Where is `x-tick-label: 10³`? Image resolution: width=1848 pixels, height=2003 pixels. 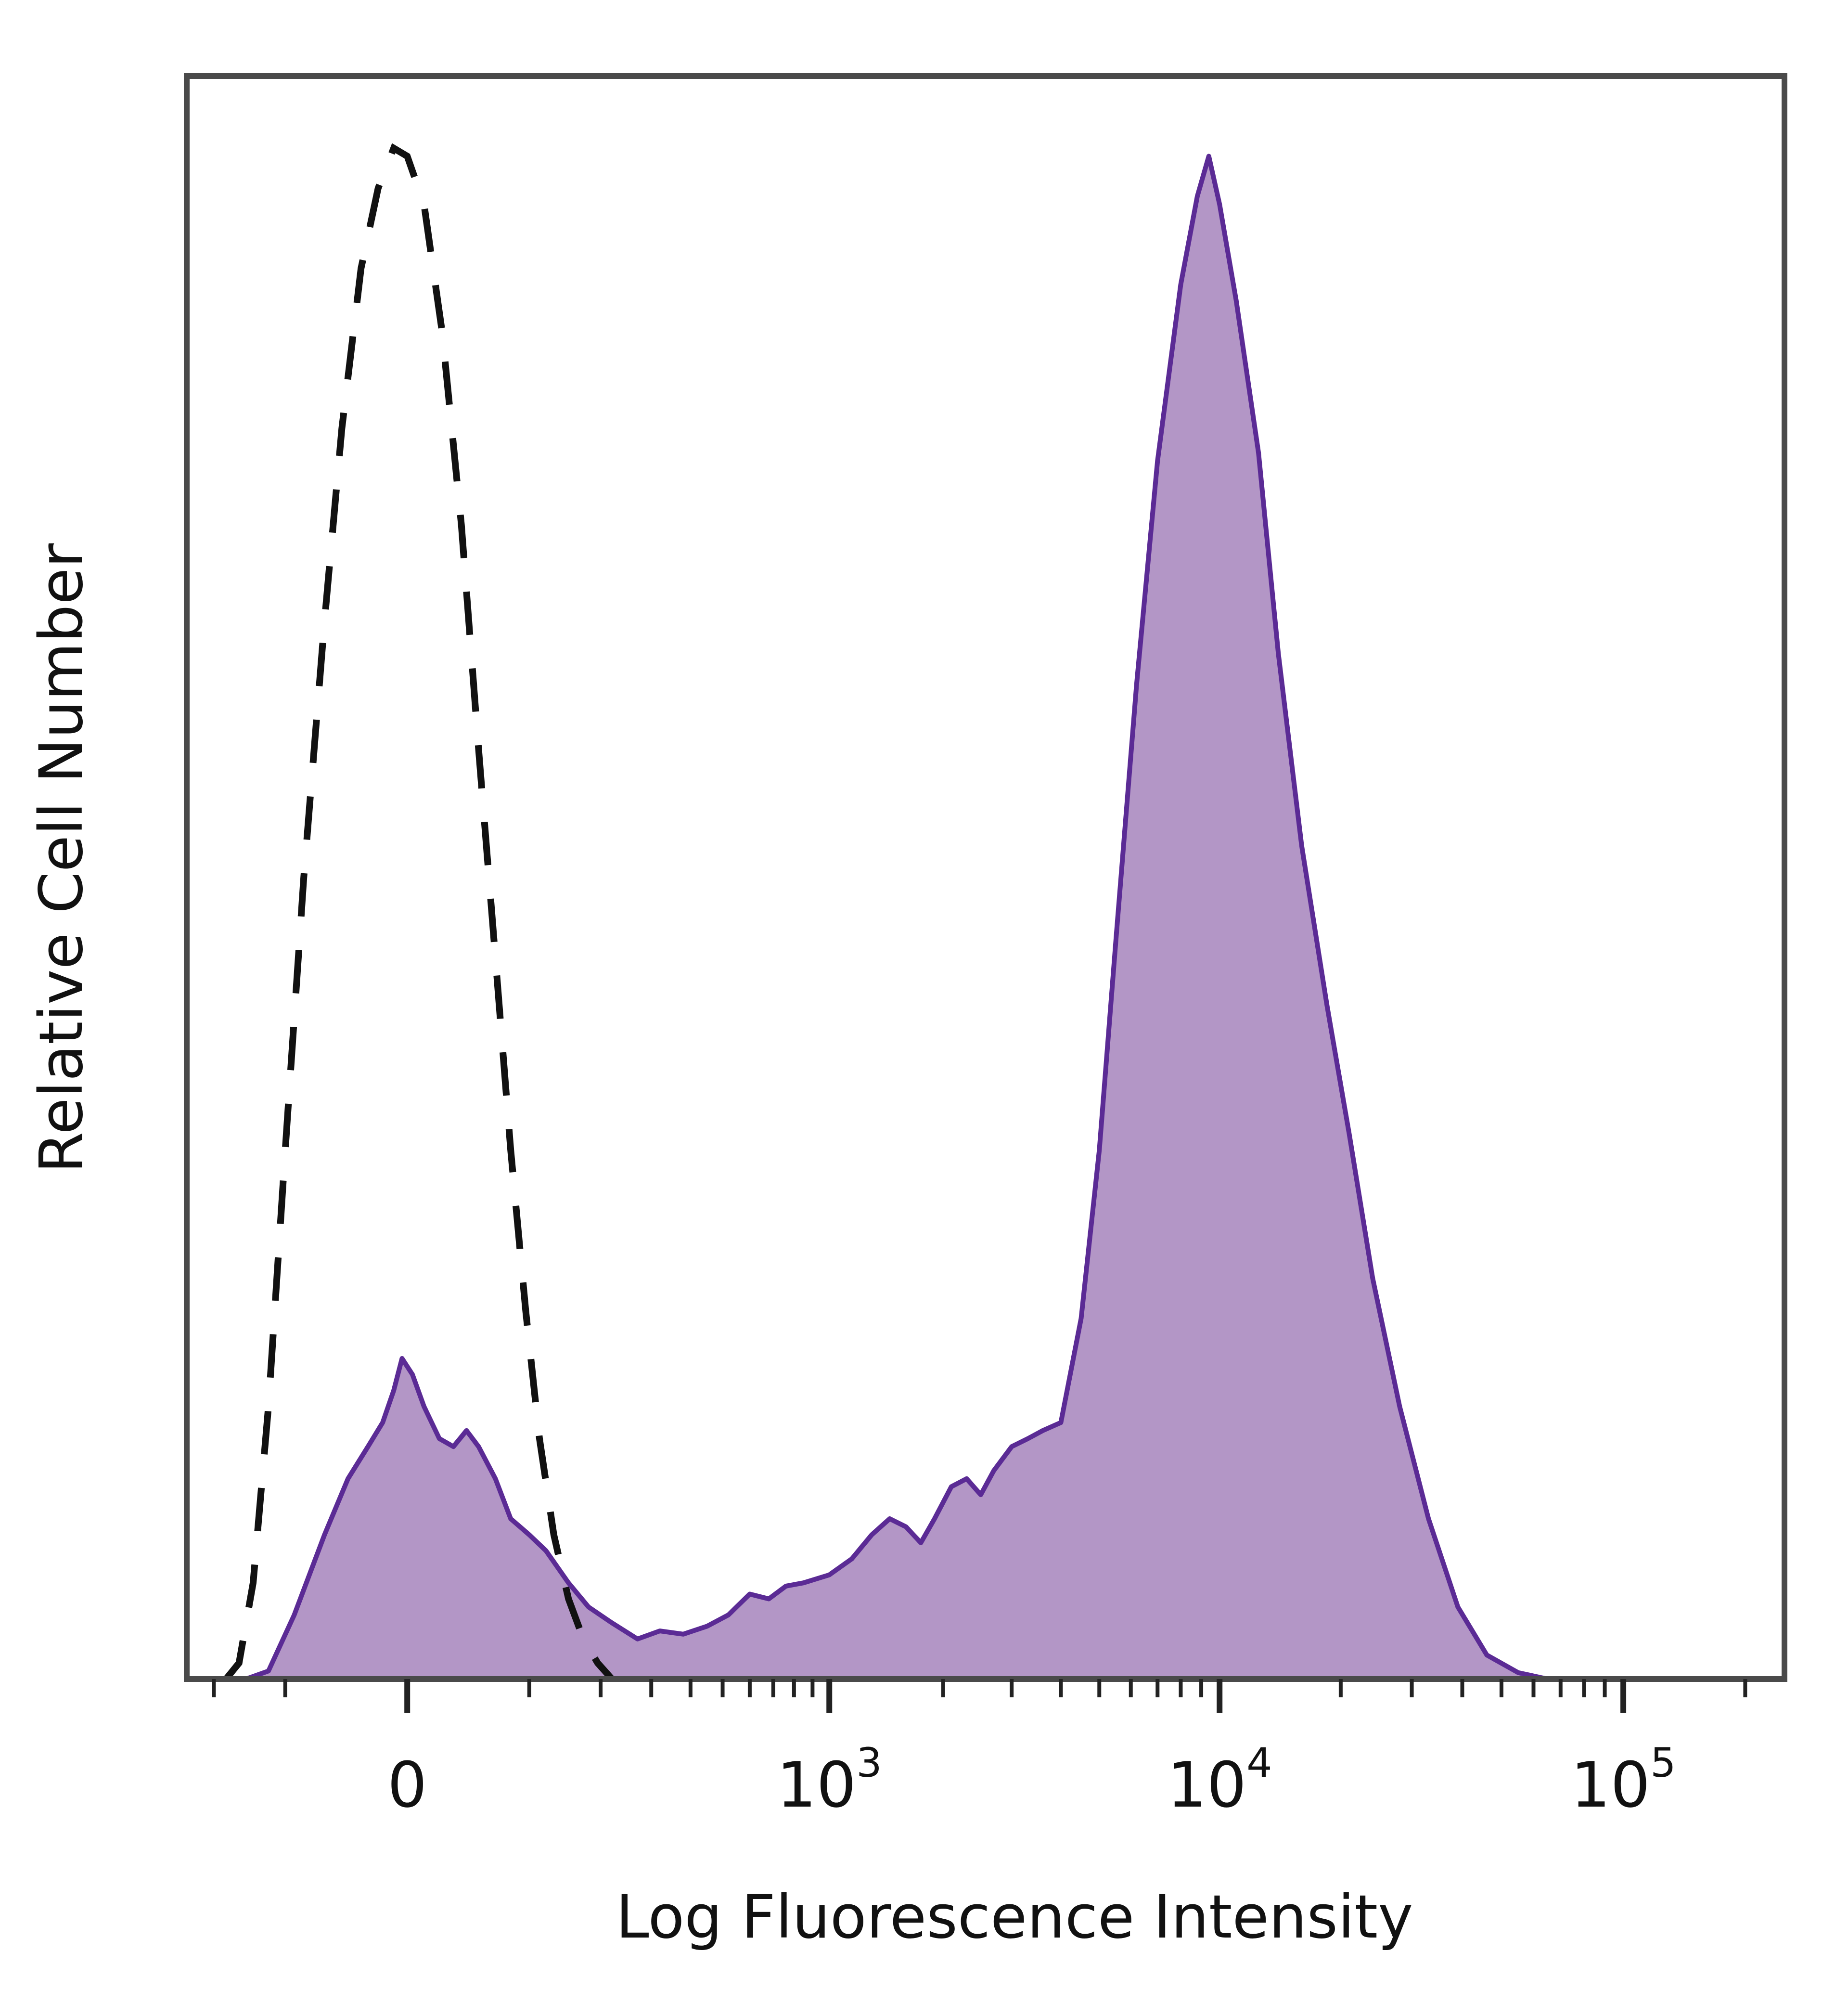 x-tick-label: 10³ is located at coordinates (829, 1780).